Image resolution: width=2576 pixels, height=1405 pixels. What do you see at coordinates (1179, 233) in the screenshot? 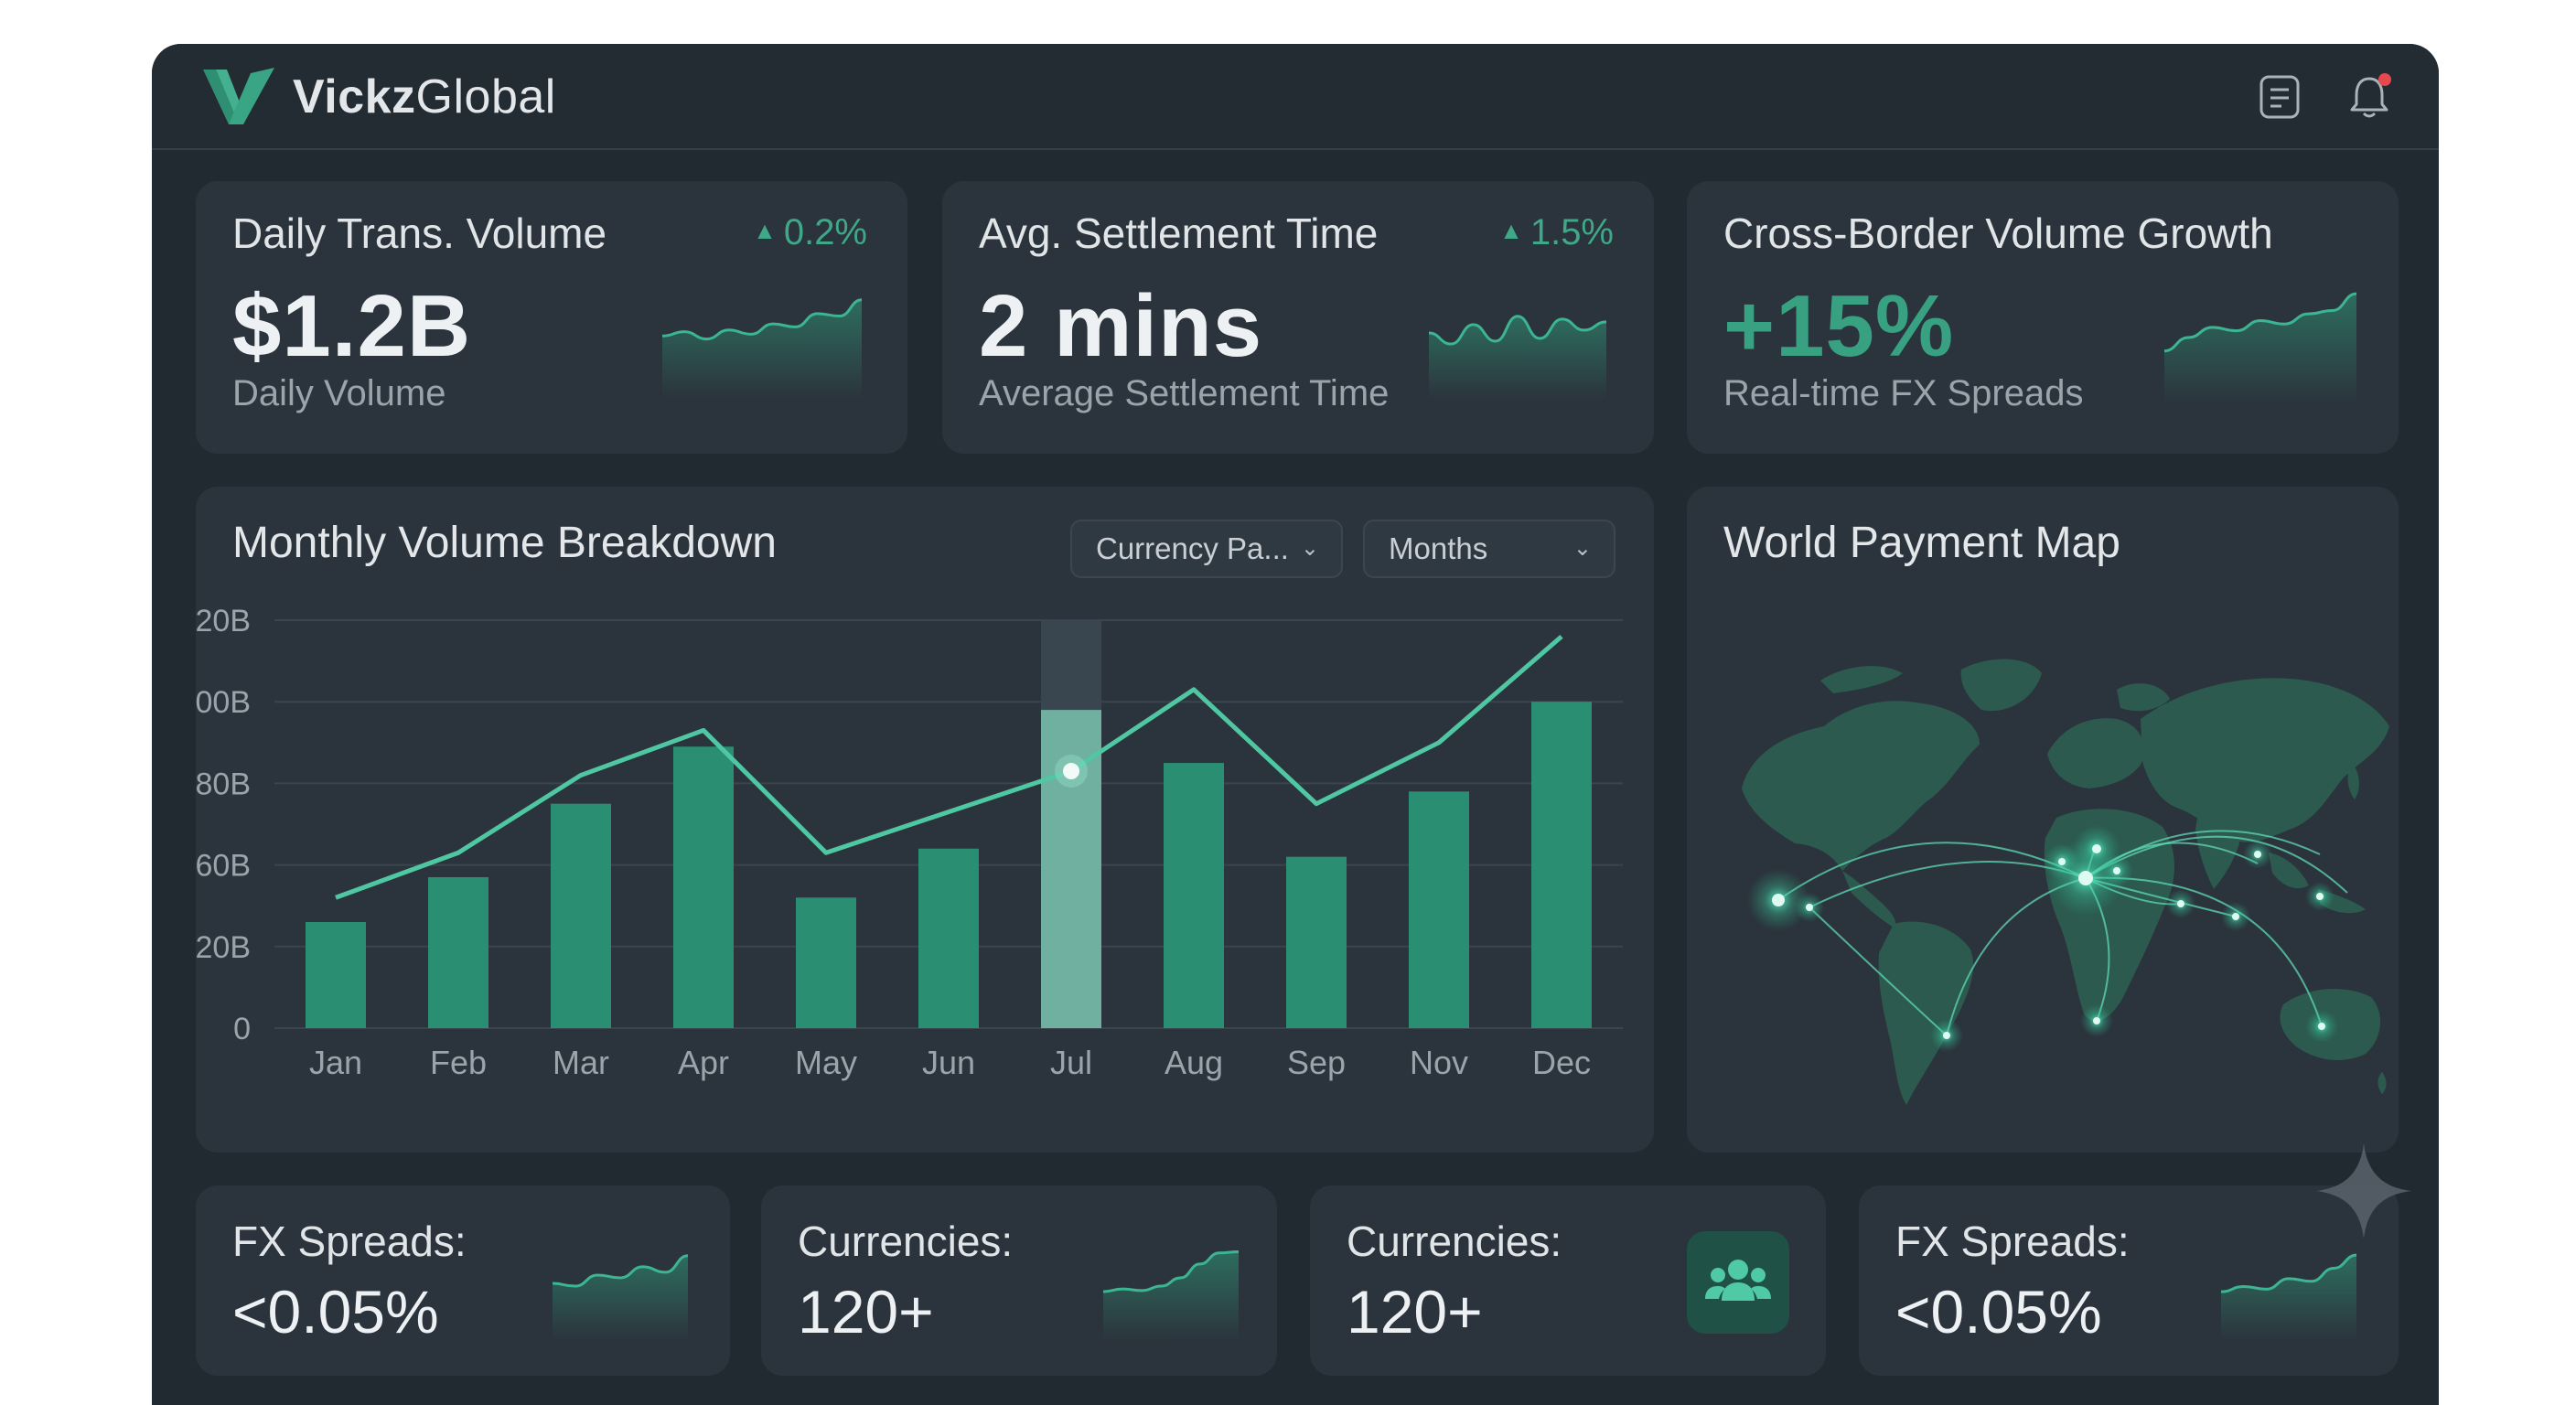
I see `kpi-title: Avg. Settlement Time` at bounding box center [1179, 233].